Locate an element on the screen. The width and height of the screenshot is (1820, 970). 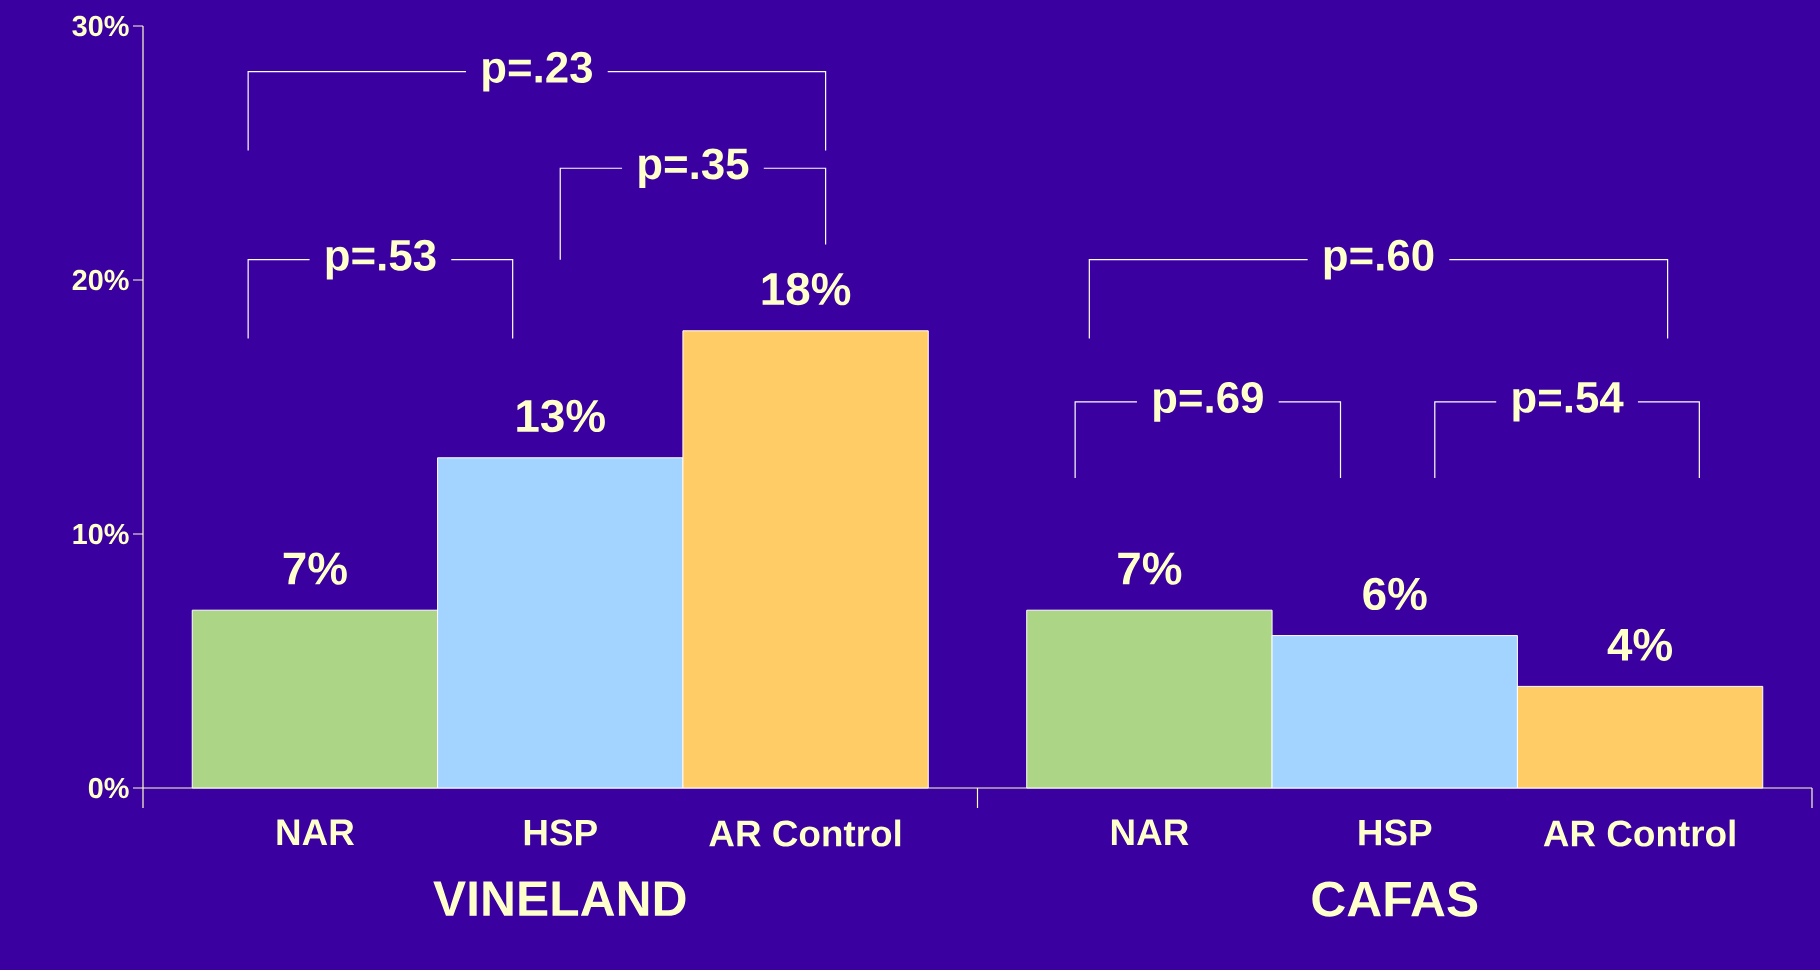
annotation: p=.23 is located at coordinates (537, 71).